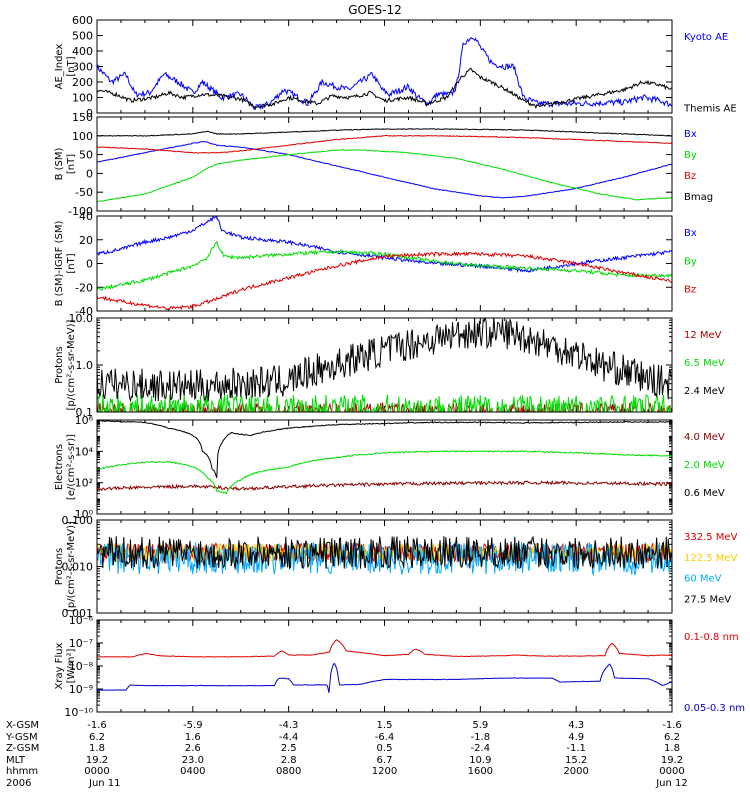 This screenshot has width=750, height=800. I want to click on series-line-4-0-mev, so click(384, 486).